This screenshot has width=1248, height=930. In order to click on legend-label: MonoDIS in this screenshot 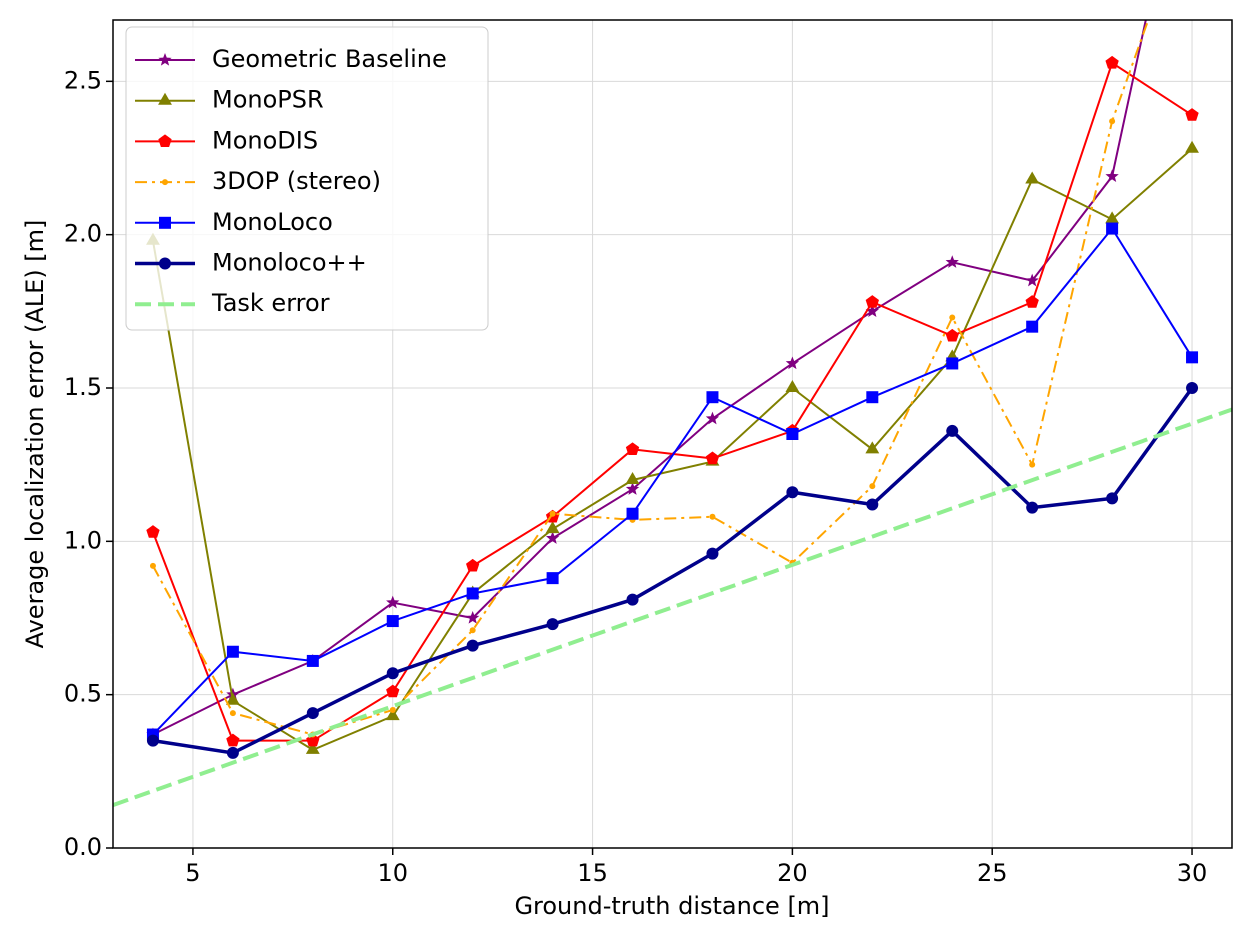, I will do `click(265, 140)`.